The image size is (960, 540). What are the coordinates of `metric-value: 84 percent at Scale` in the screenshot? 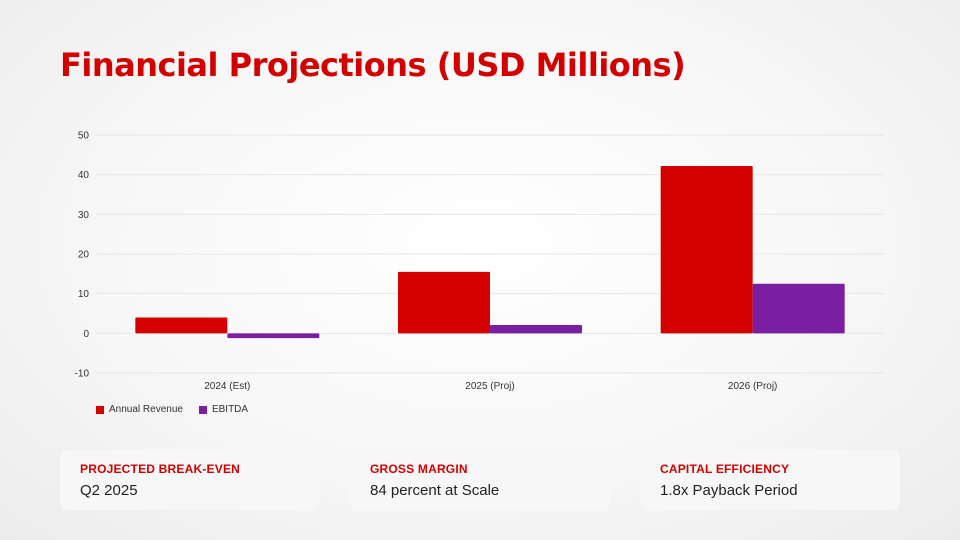 It's located at (435, 490).